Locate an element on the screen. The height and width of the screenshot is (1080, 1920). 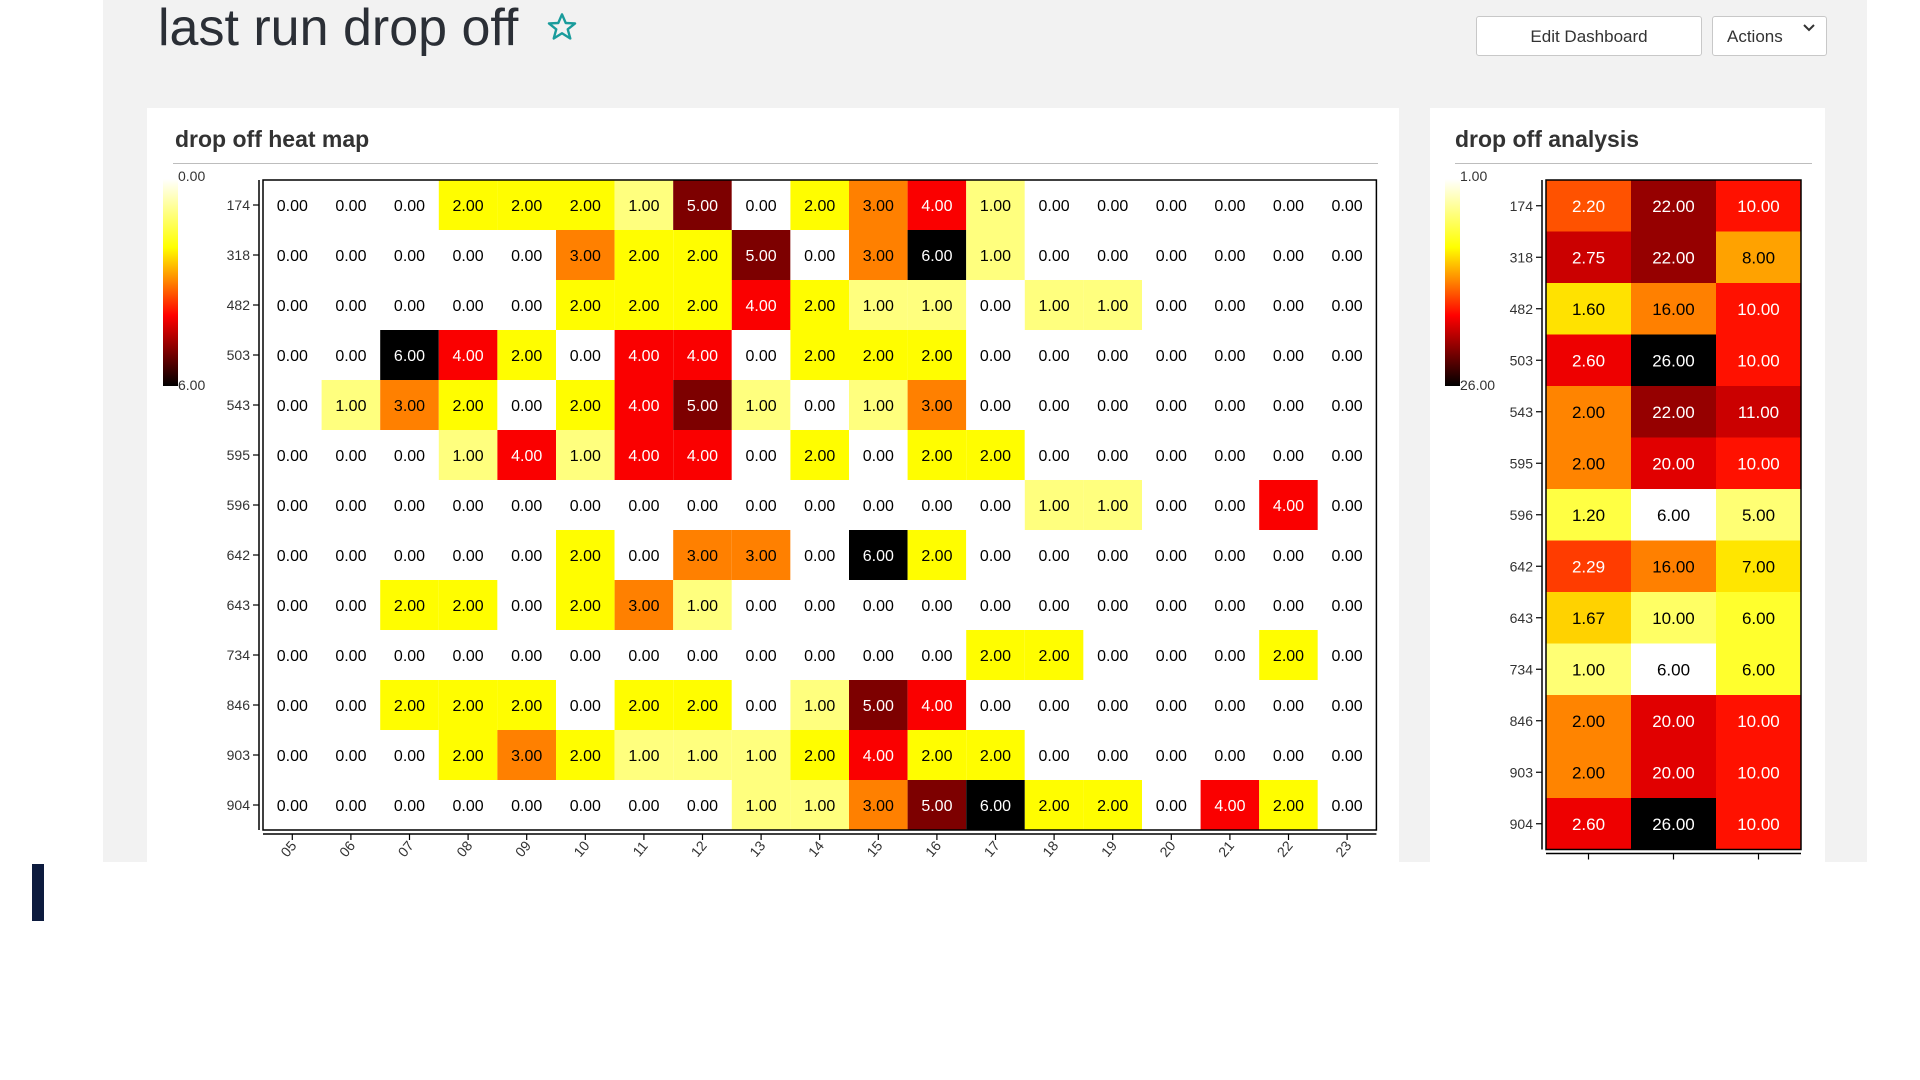
selection-marker is located at coordinates (38, 892).